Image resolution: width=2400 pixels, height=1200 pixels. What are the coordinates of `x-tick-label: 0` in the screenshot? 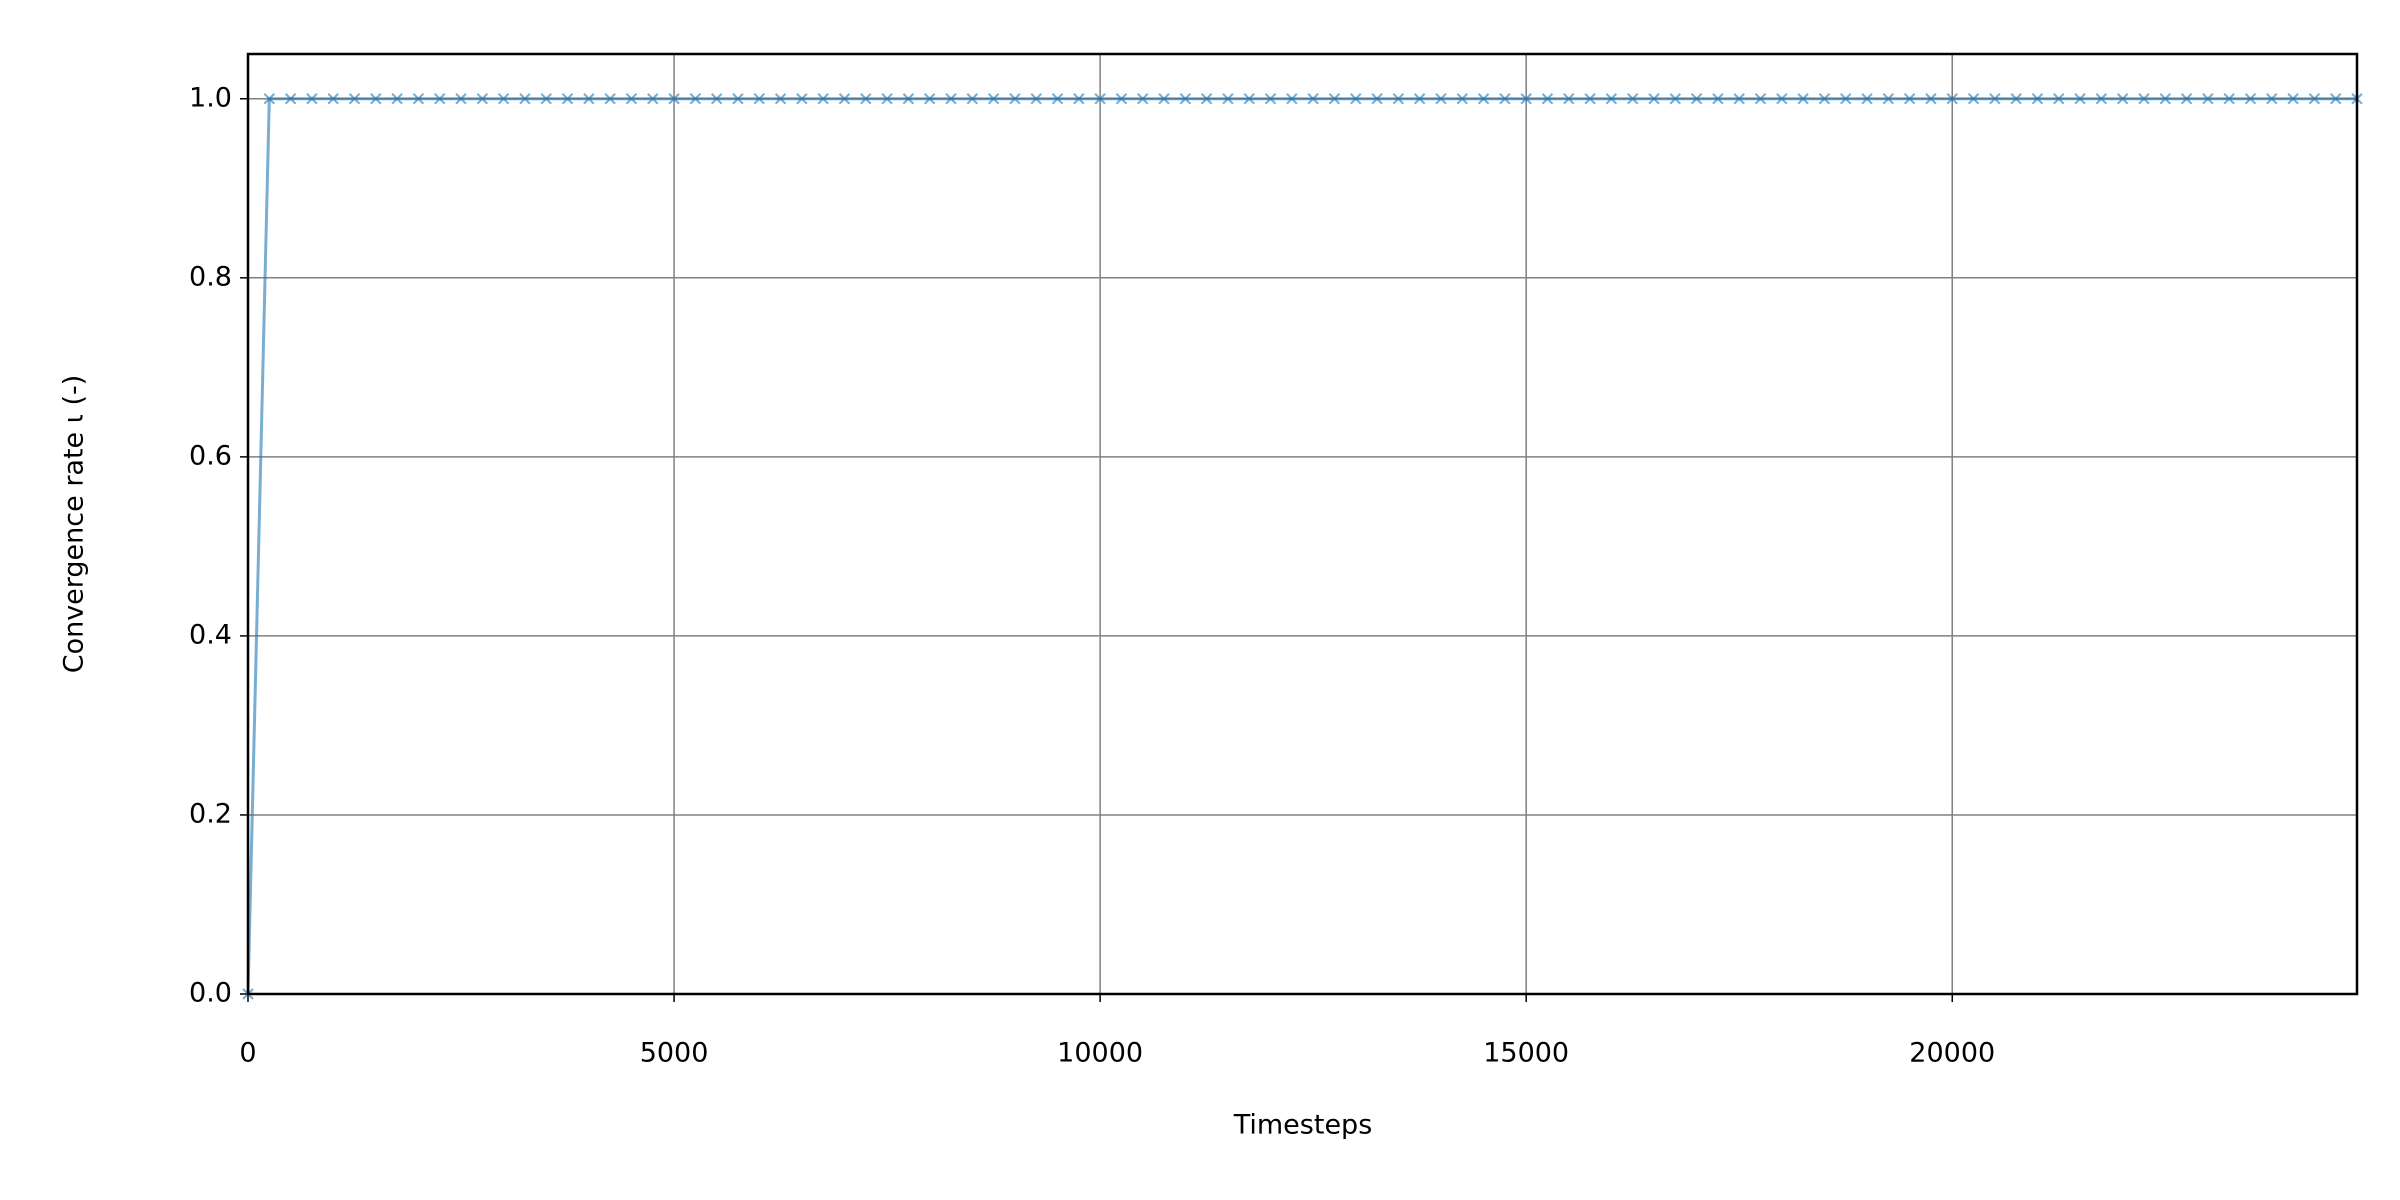 It's located at (247, 1053).